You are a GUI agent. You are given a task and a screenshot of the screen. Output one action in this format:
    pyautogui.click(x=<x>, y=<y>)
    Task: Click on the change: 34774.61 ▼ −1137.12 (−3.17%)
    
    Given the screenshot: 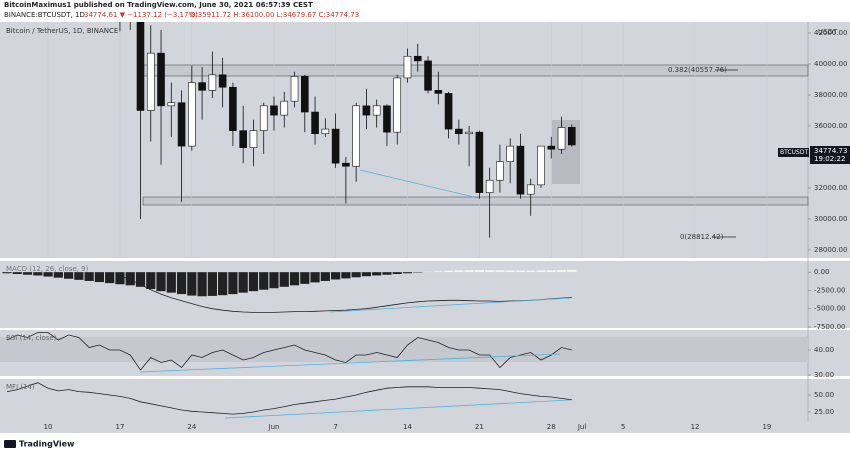 What is the action you would take?
    pyautogui.click(x=141, y=15)
    